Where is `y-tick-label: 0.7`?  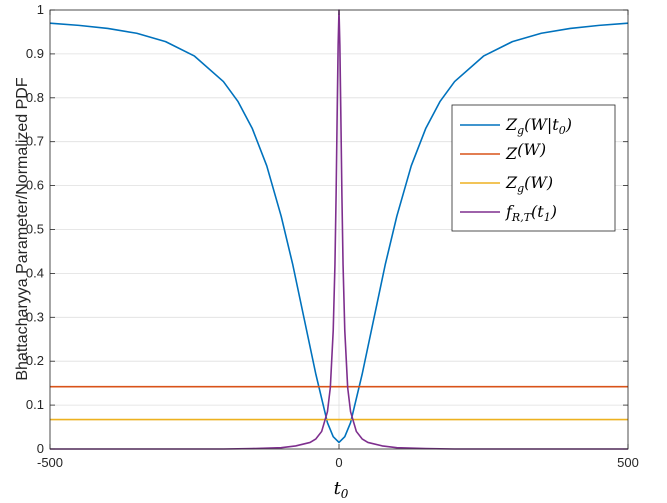
y-tick-label: 0.7 is located at coordinates (35, 141).